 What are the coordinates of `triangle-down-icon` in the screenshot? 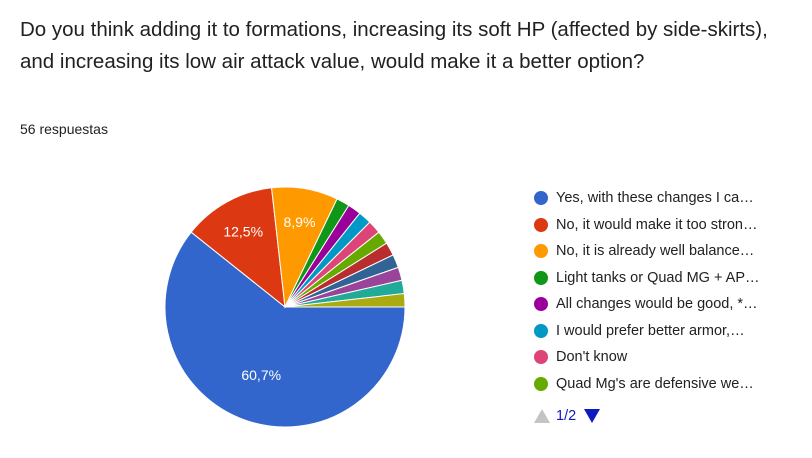 It's located at (592, 416).